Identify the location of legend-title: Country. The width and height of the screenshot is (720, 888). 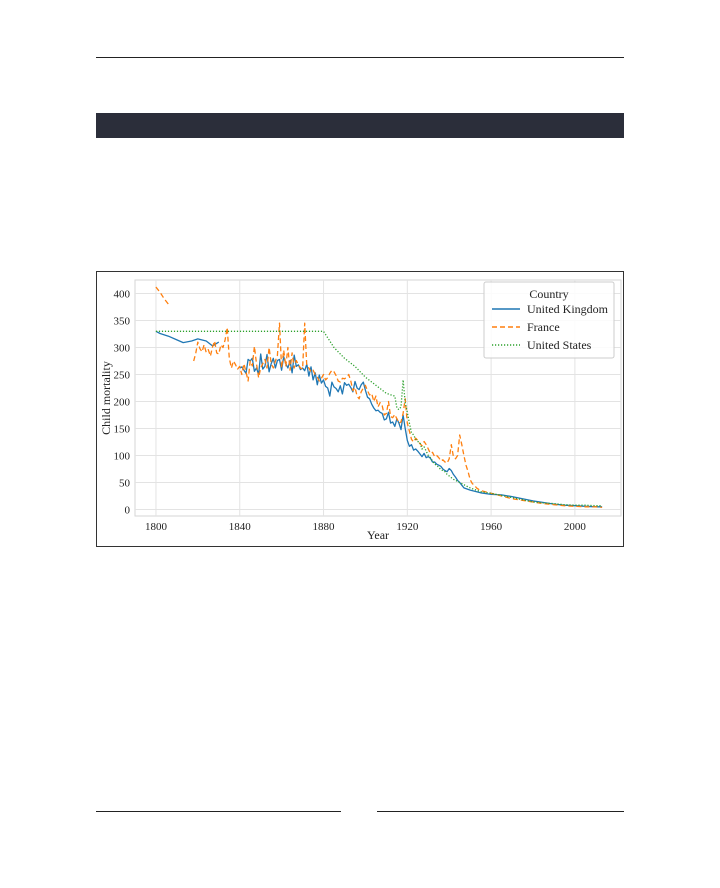
(548, 294).